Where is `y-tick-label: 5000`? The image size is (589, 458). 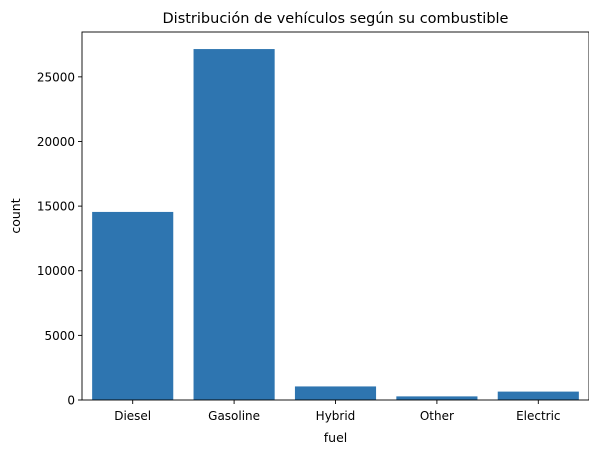 y-tick-label: 5000 is located at coordinates (59, 336).